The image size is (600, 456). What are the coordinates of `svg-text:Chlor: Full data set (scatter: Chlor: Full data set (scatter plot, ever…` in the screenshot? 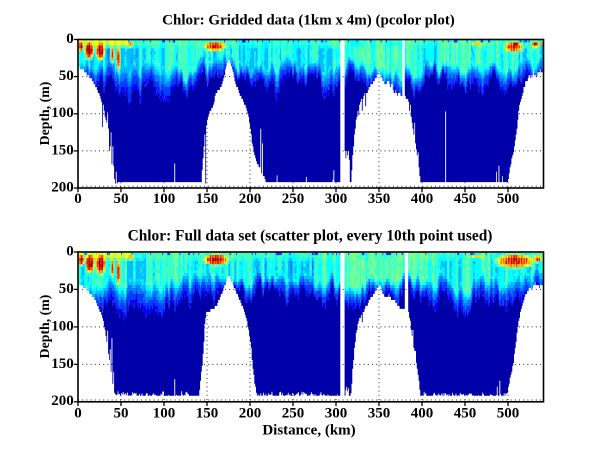 It's located at (310, 235).